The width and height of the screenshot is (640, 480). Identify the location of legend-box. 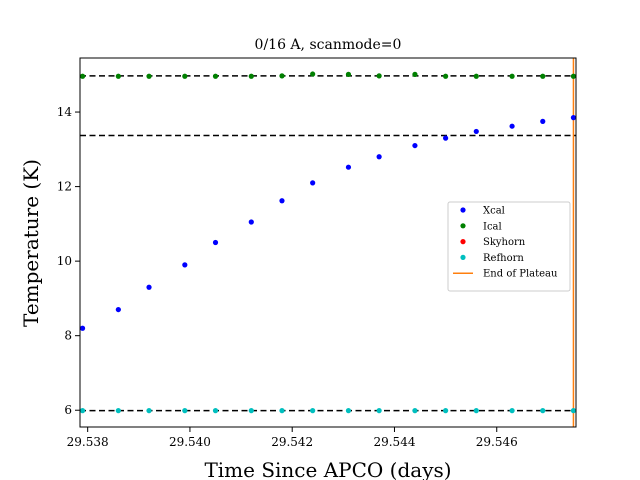
(509, 246).